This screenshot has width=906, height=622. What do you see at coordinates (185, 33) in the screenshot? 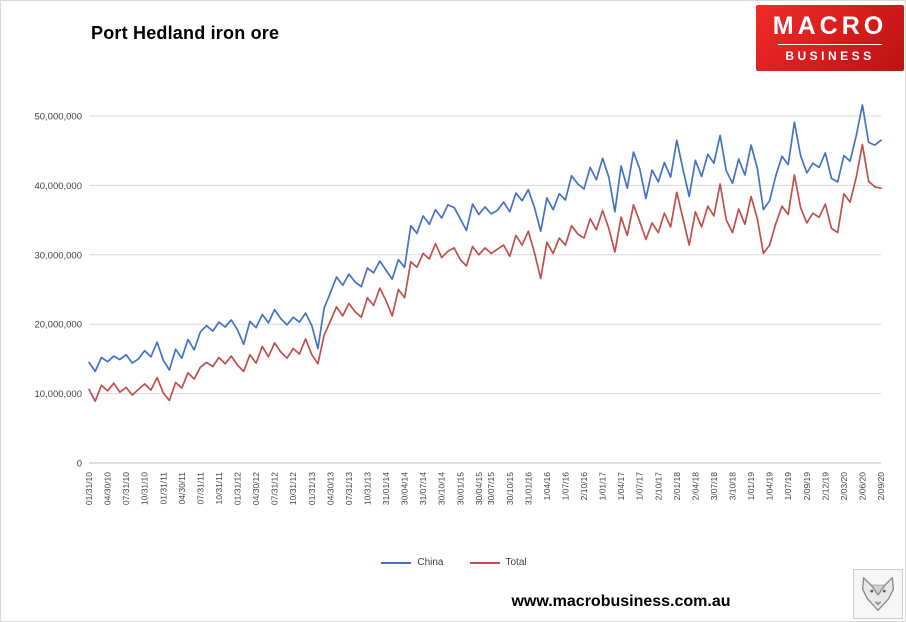
I see `page-title: Port Hedland iron ore` at bounding box center [185, 33].